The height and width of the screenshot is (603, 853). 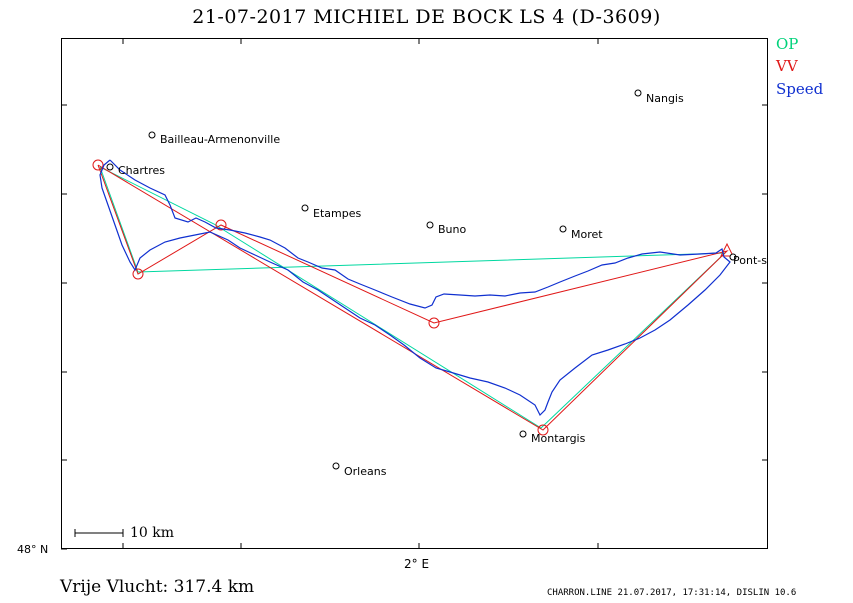 I want to click on chart-title: 21-07-2017 MICHIEL DE BOCK LS 4 (D-3609), so click(x=426, y=17).